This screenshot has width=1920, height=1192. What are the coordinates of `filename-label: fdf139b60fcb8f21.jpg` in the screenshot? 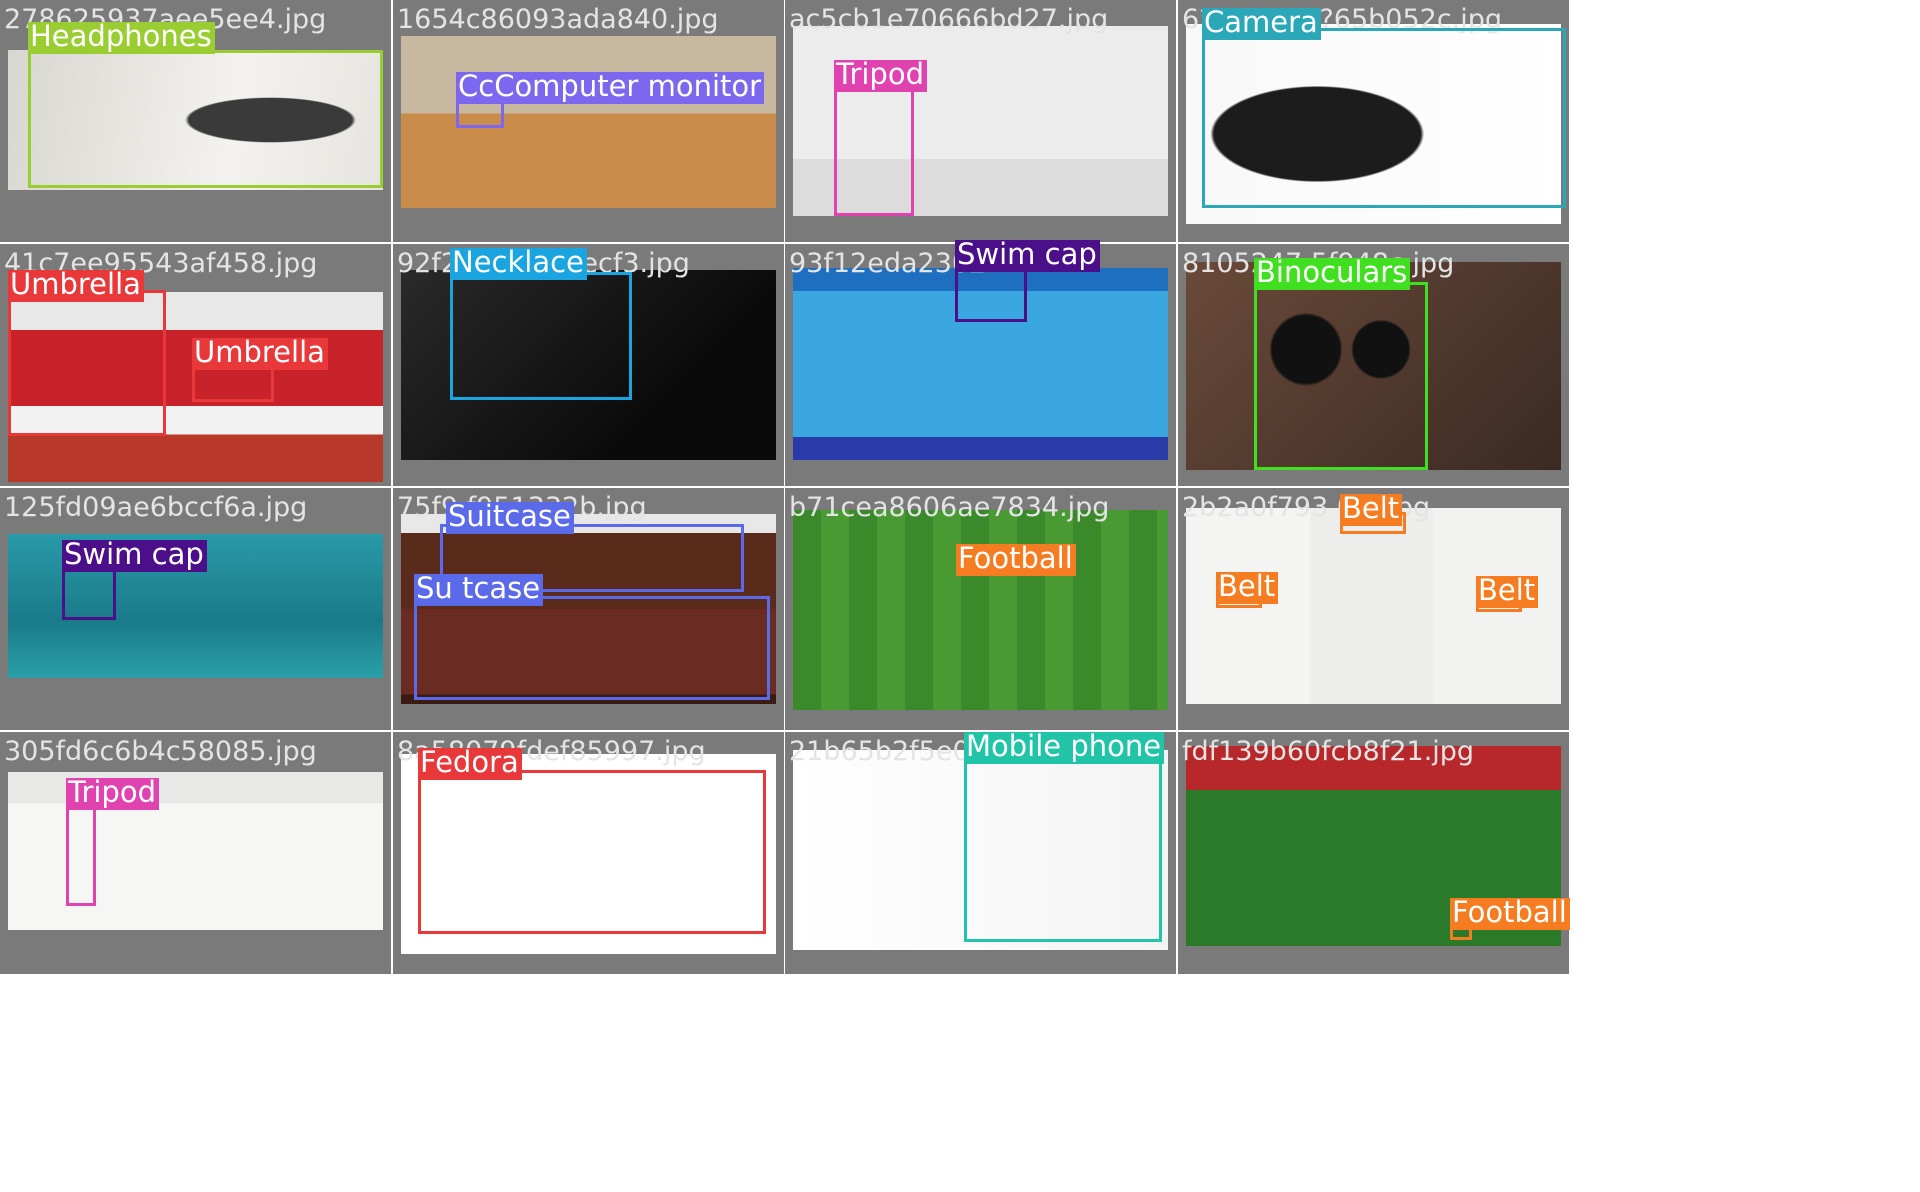 It's located at (1328, 751).